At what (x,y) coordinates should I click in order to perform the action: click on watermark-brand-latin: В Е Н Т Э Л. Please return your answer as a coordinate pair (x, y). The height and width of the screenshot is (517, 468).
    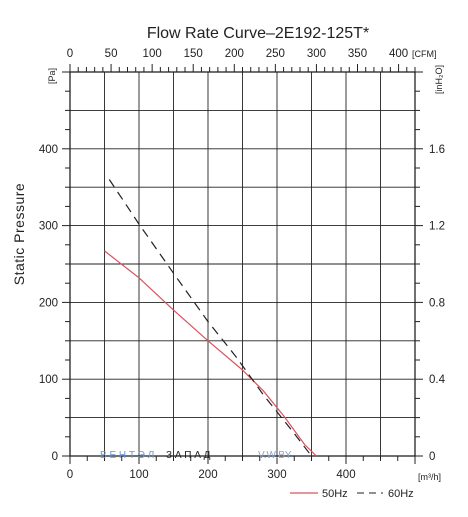
    Looking at the image, I should click on (127, 455).